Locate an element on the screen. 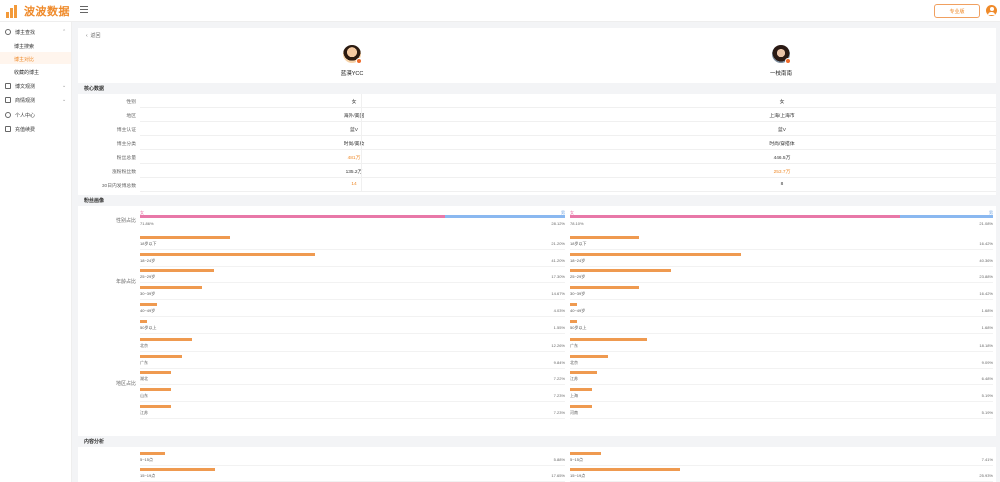  section-content-analysis: 内容分析 is located at coordinates (537, 441).